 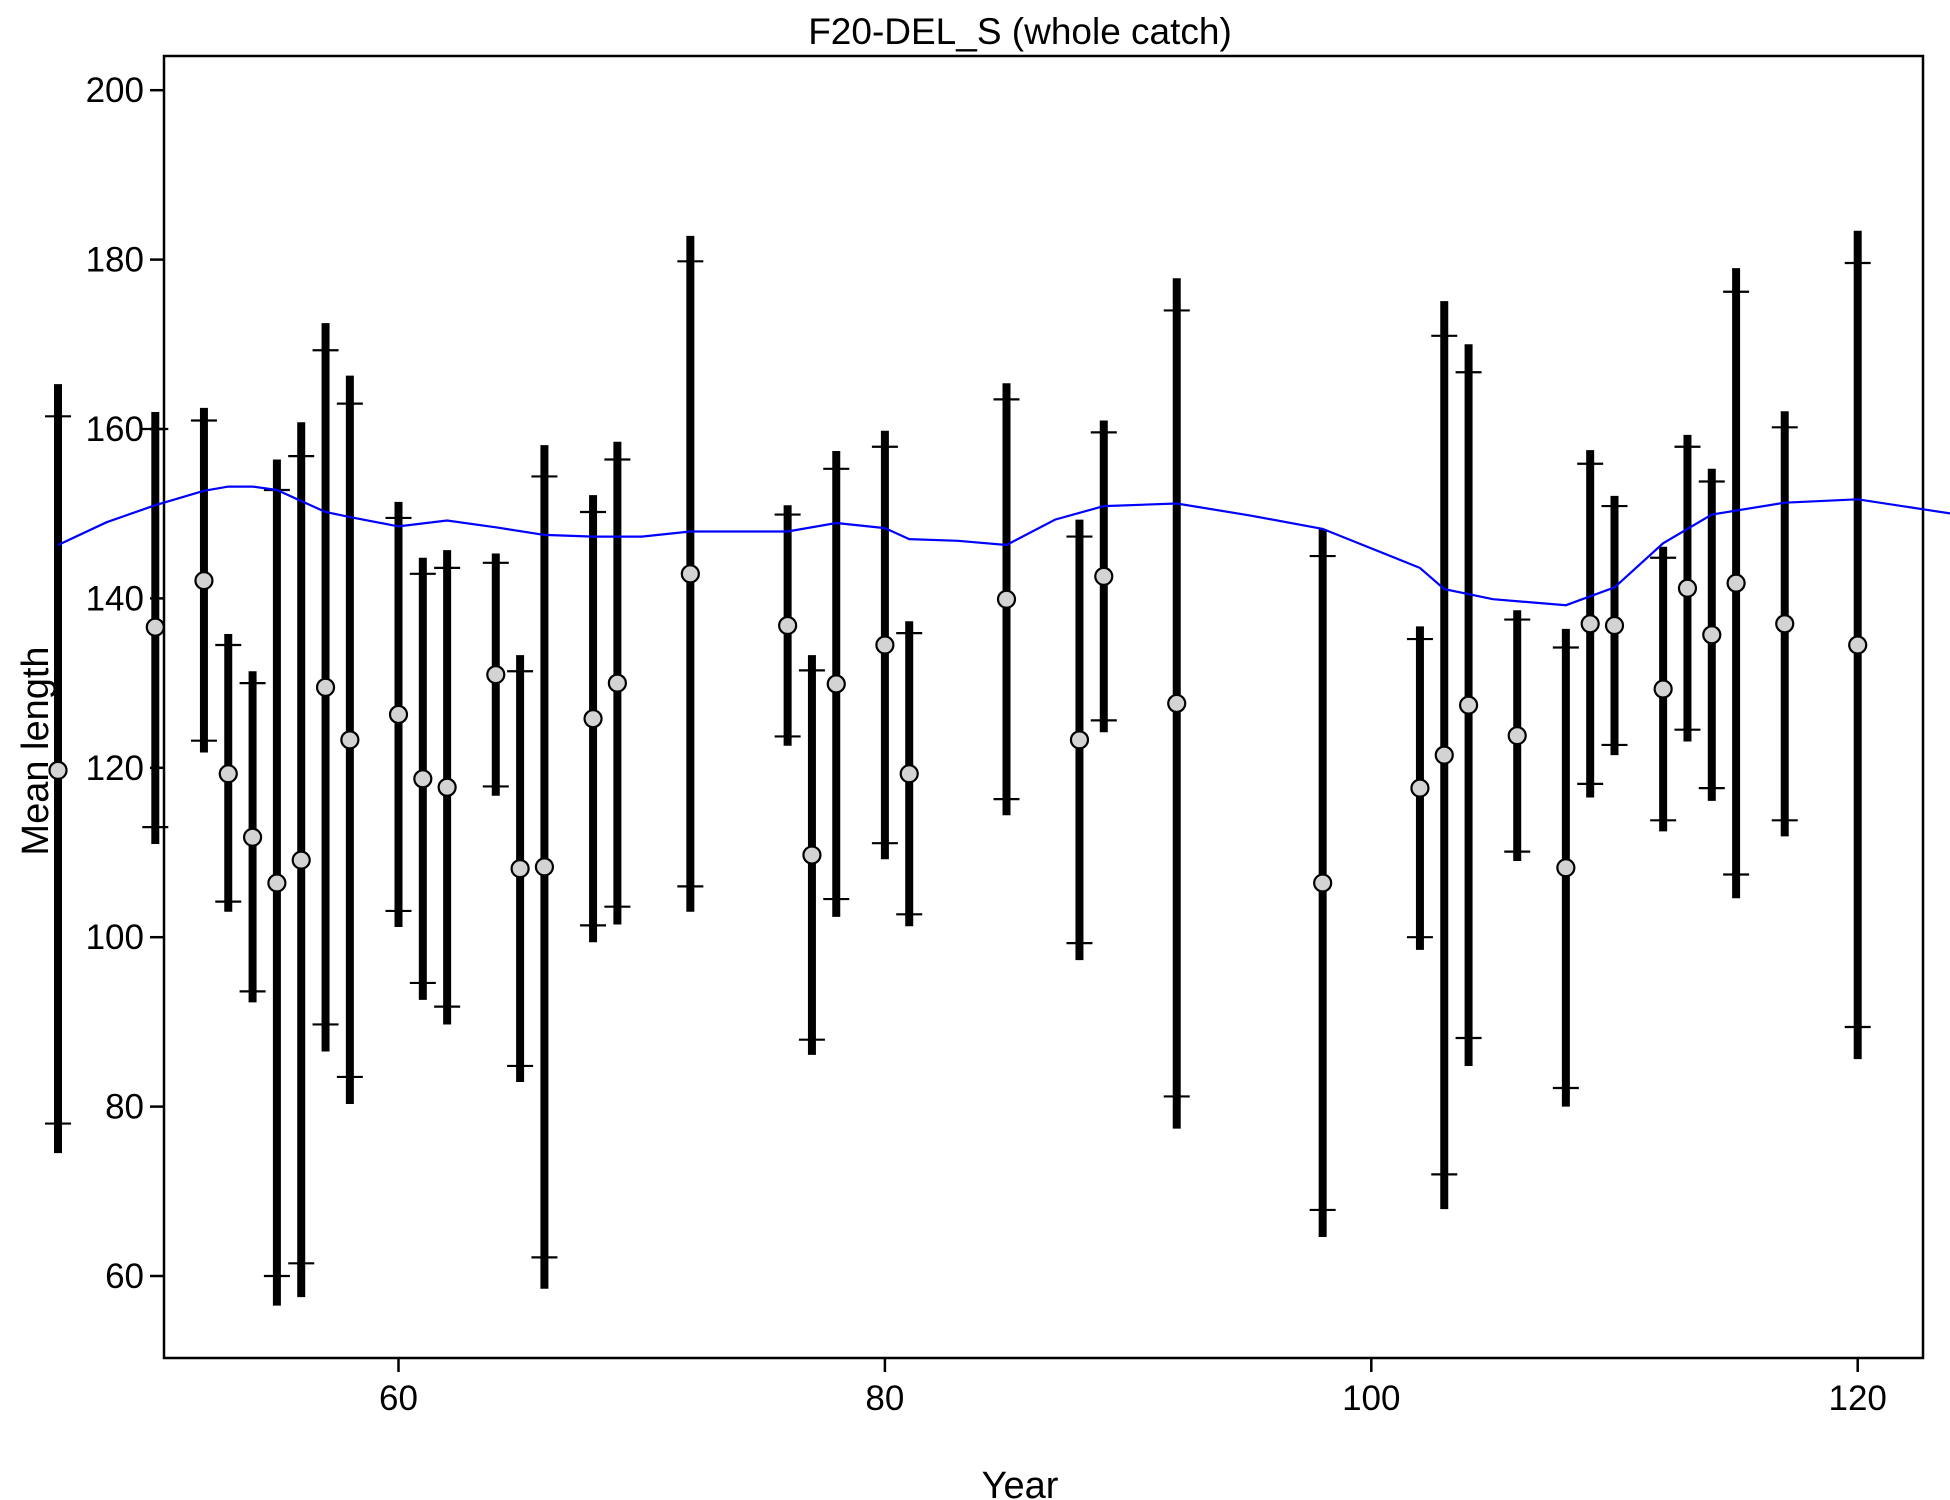 I want to click on x-axis-label: Year, so click(x=1020, y=1482).